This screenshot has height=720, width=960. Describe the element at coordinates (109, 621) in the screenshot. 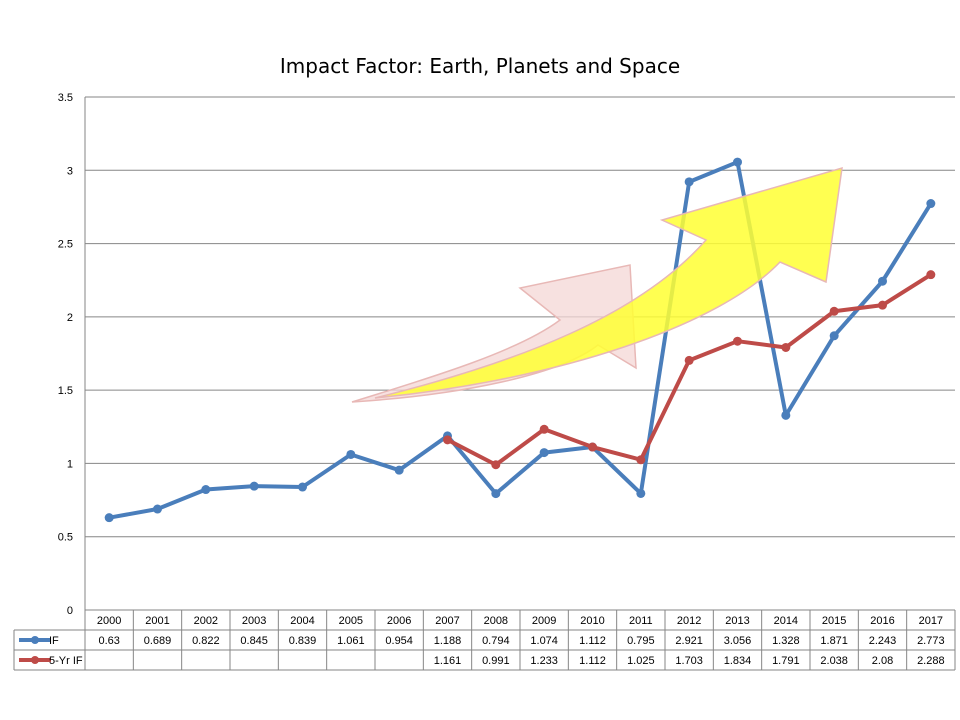

I see `x-tick-label: 2000` at that location.